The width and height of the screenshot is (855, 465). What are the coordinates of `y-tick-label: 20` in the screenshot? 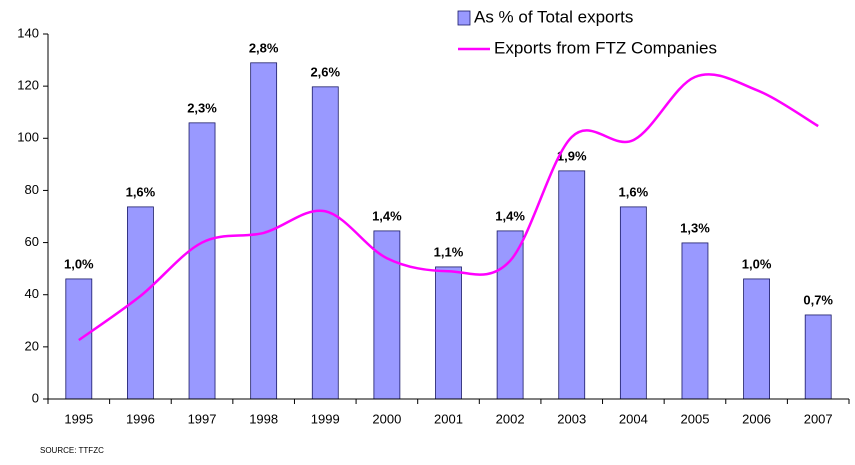 It's located at (32, 345).